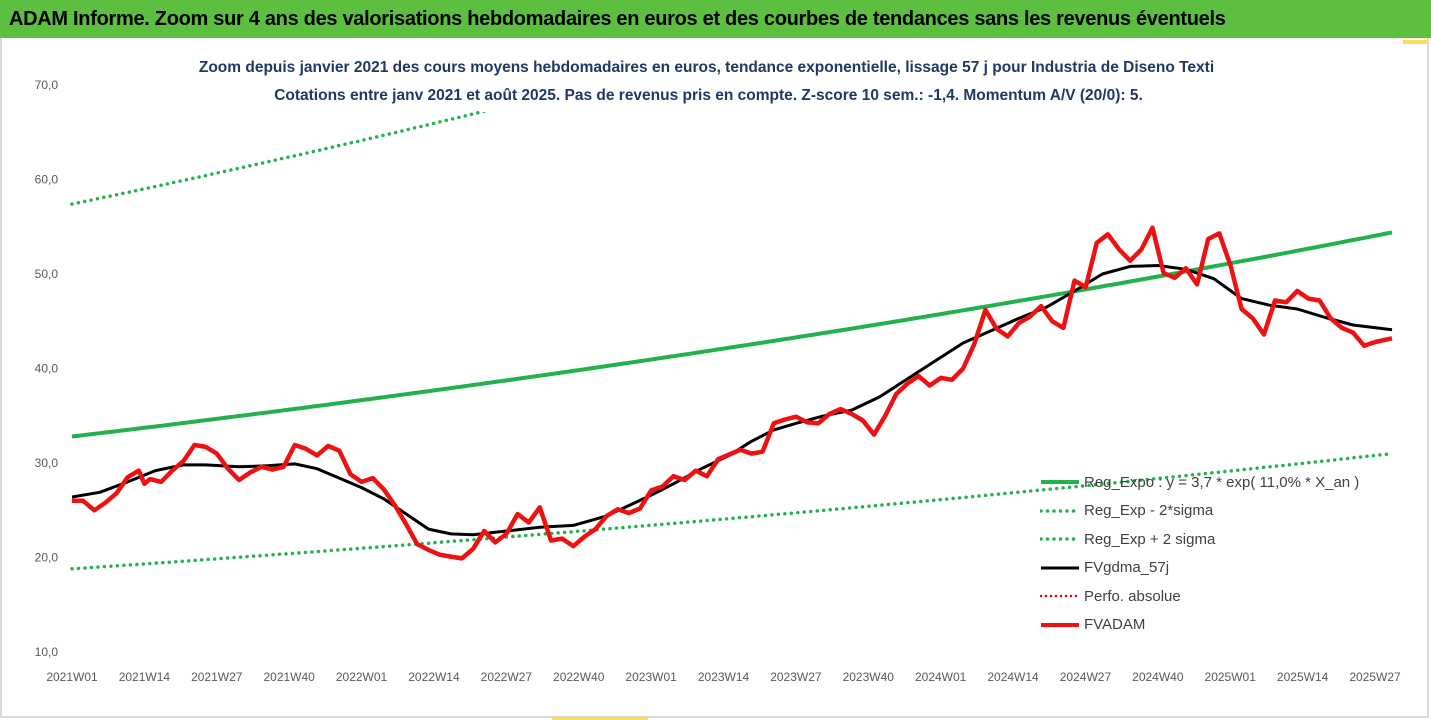 This screenshot has height=720, width=1431. Describe the element at coordinates (1231, 677) in the screenshot. I see `x-tick-label: 2025W01` at that location.